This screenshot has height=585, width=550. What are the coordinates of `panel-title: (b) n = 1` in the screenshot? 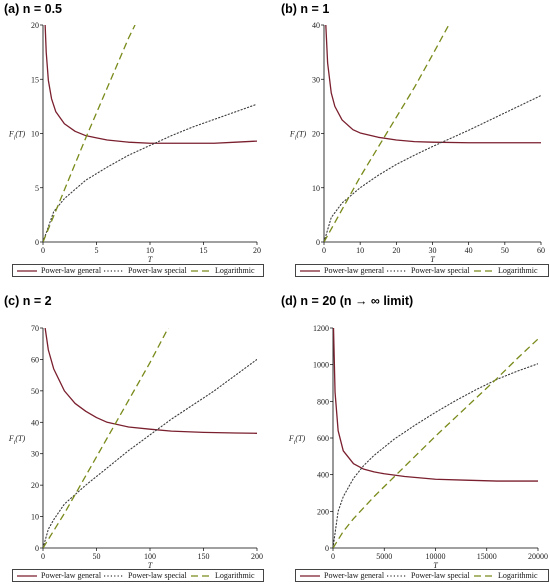 It's located at (305, 9).